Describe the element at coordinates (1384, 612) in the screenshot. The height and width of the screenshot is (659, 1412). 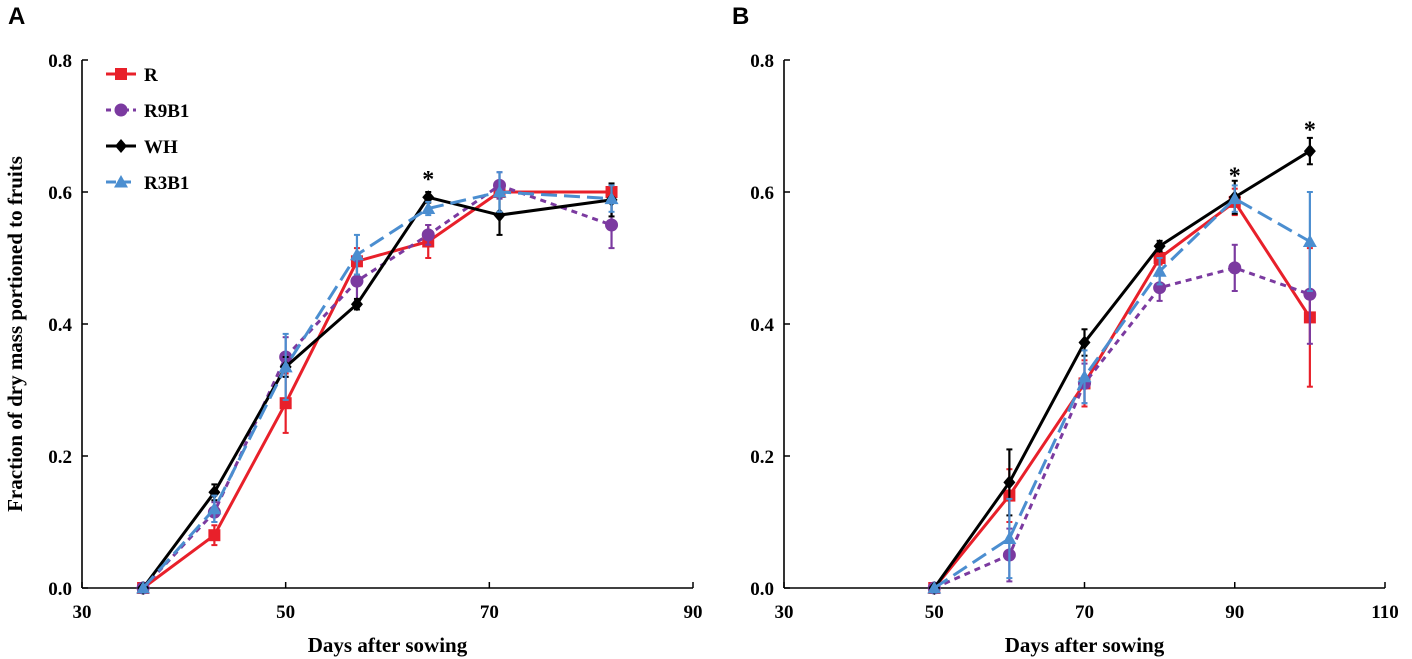
I see `x-tick-label: 110` at that location.